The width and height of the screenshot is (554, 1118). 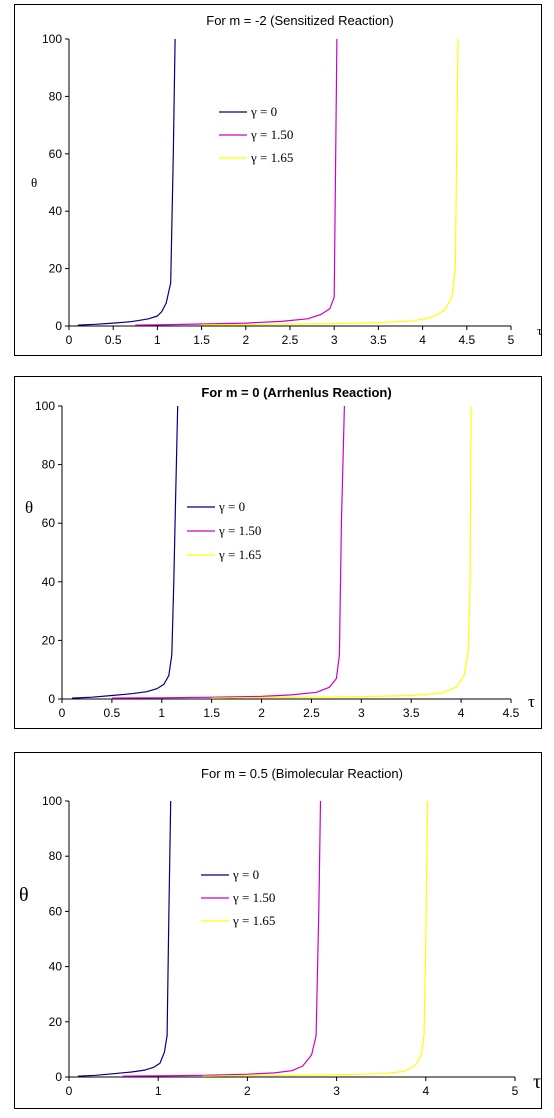 What do you see at coordinates (299, 20) in the screenshot?
I see `chart-title: For m = -2 (Sensitized Reaction)` at bounding box center [299, 20].